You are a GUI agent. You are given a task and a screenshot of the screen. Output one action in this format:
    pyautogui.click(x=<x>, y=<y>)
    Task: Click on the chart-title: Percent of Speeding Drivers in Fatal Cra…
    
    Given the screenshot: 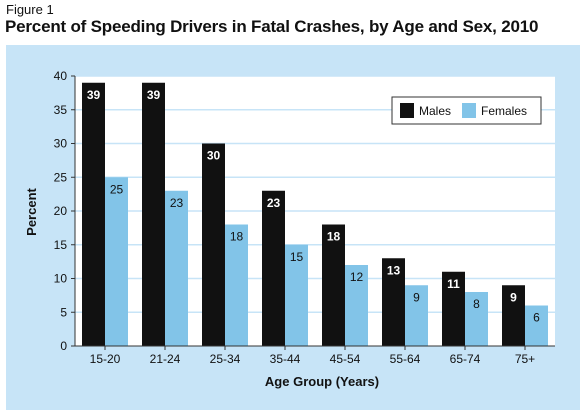 What is the action you would take?
    pyautogui.click(x=272, y=26)
    